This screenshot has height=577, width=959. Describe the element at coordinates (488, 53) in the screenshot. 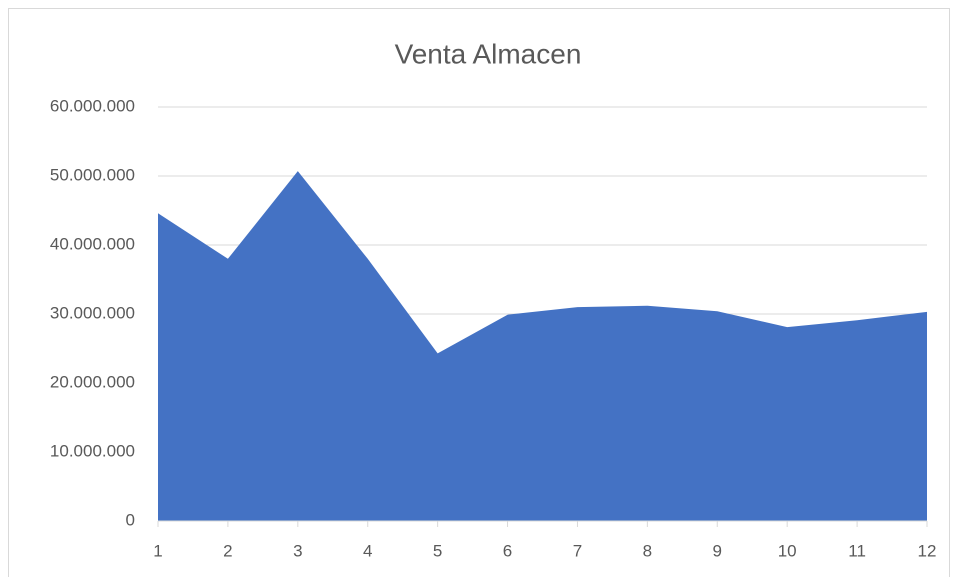

I see `chart-title: Venta Almacen` at that location.